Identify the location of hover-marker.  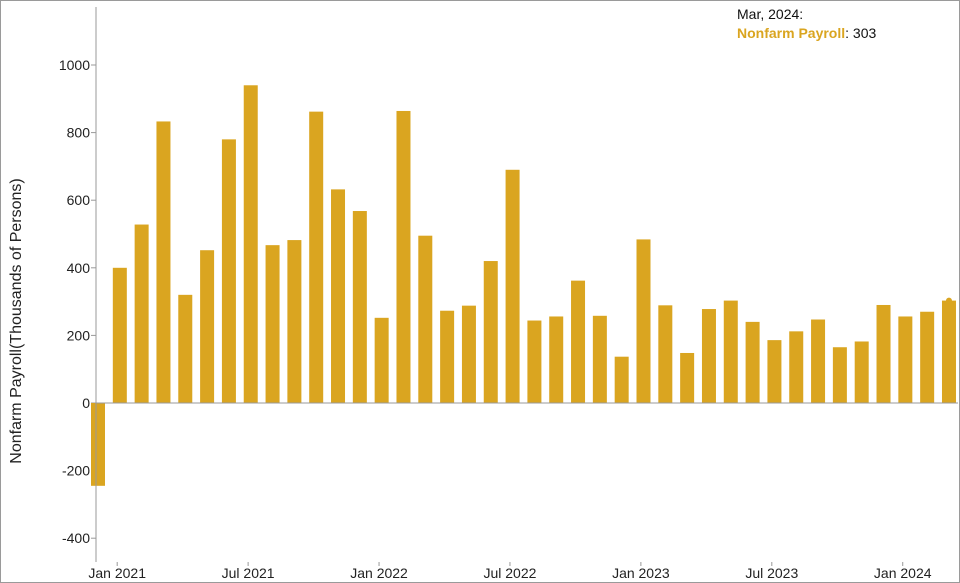
(948, 300).